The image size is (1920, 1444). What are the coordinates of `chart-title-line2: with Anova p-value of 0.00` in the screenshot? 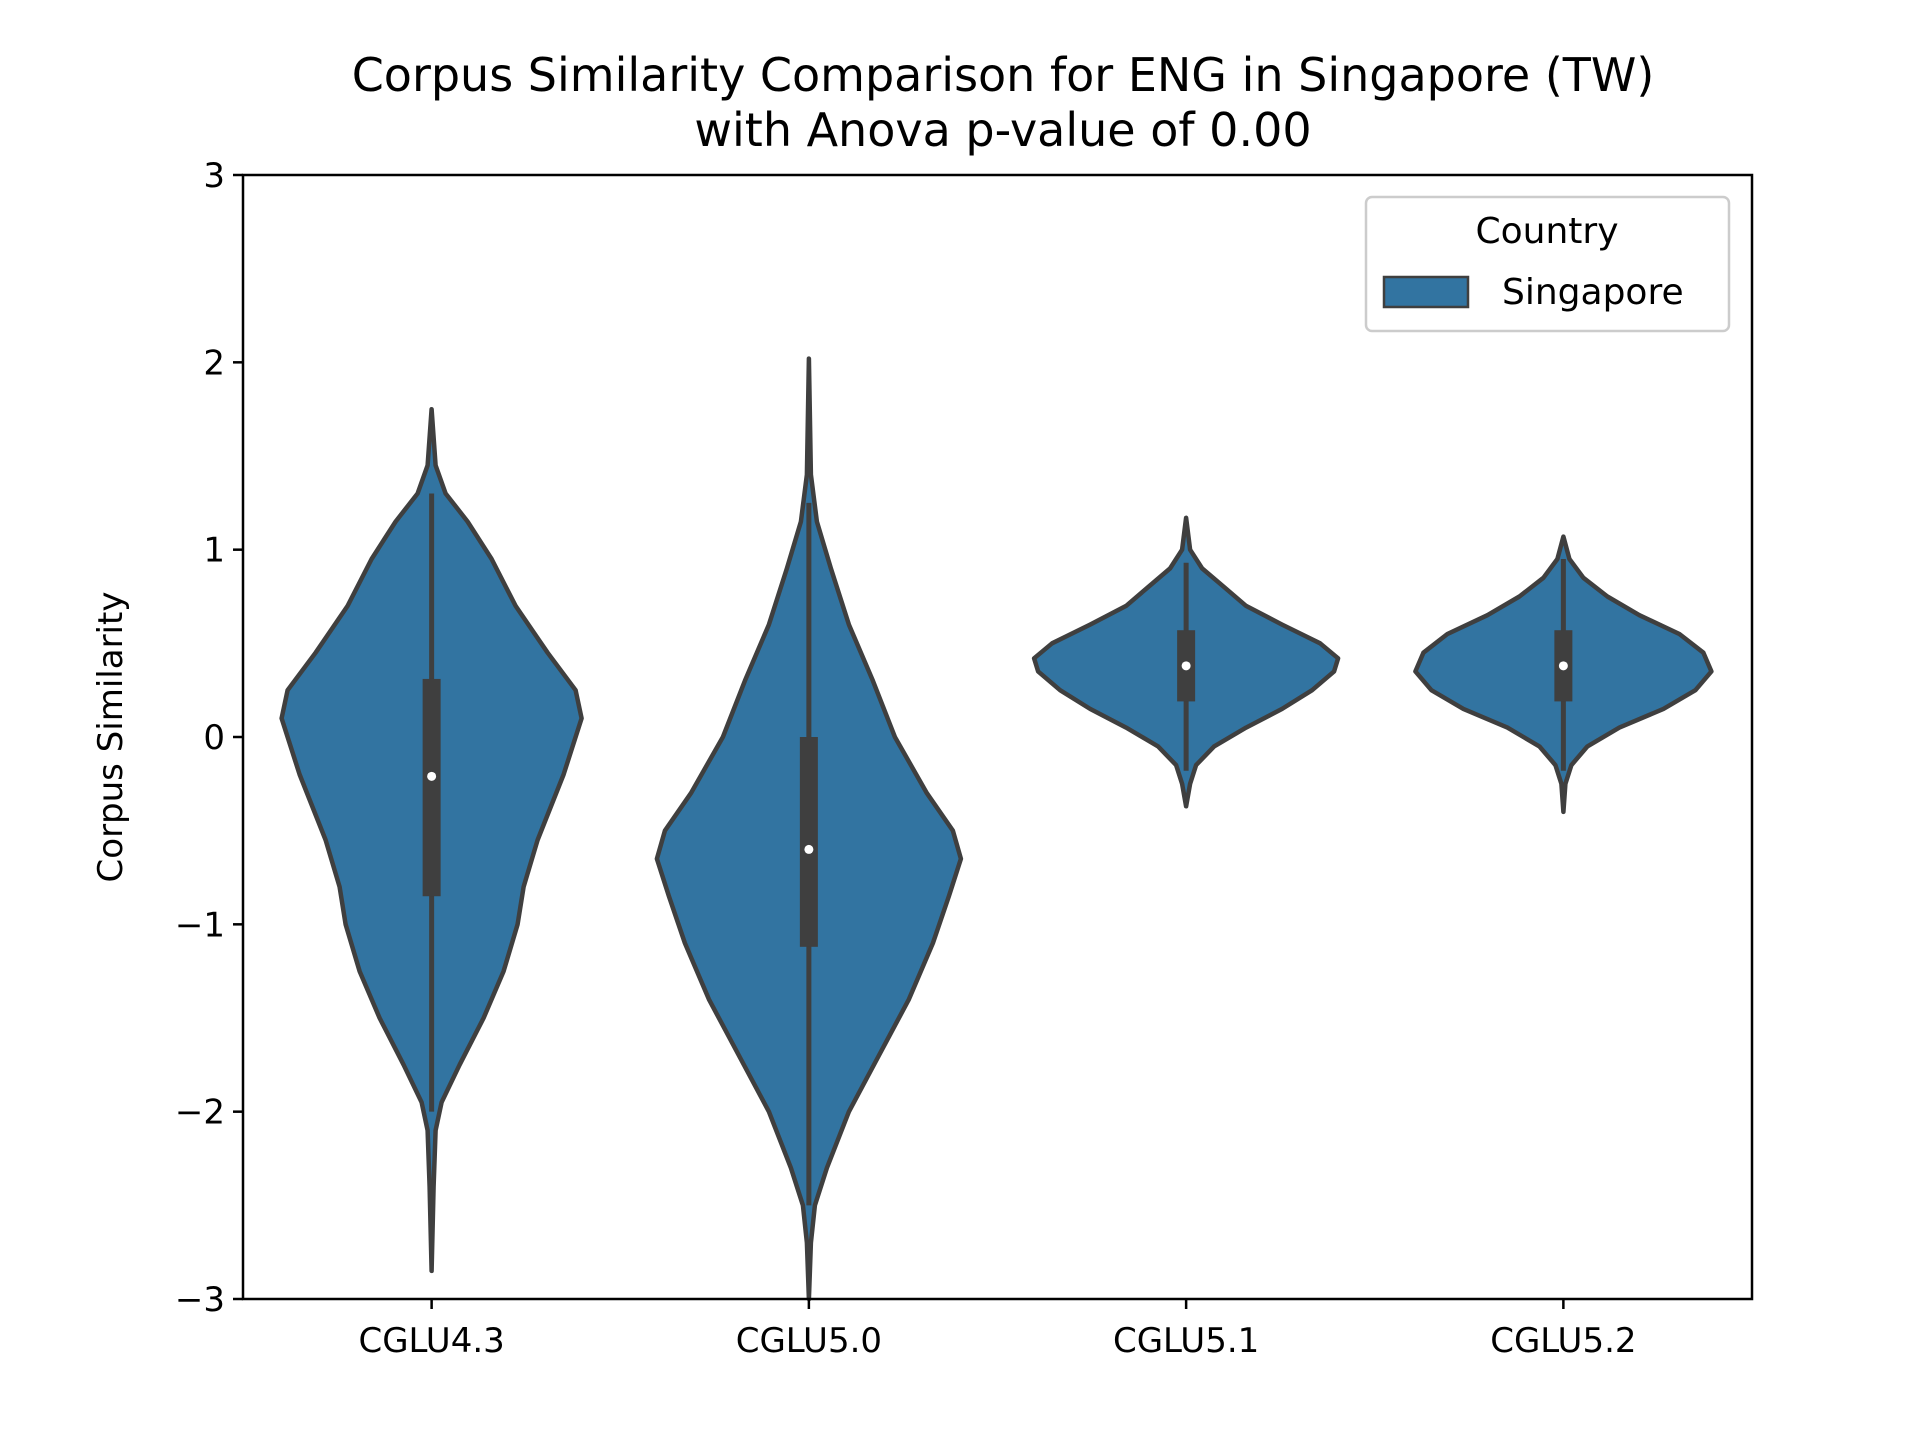 It's located at (1002, 130).